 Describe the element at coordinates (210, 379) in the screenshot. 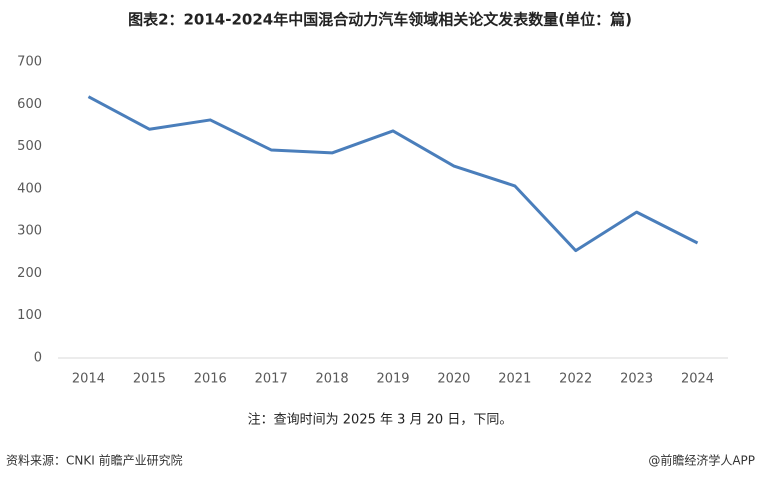

I see `x-tick-label: 2016` at that location.